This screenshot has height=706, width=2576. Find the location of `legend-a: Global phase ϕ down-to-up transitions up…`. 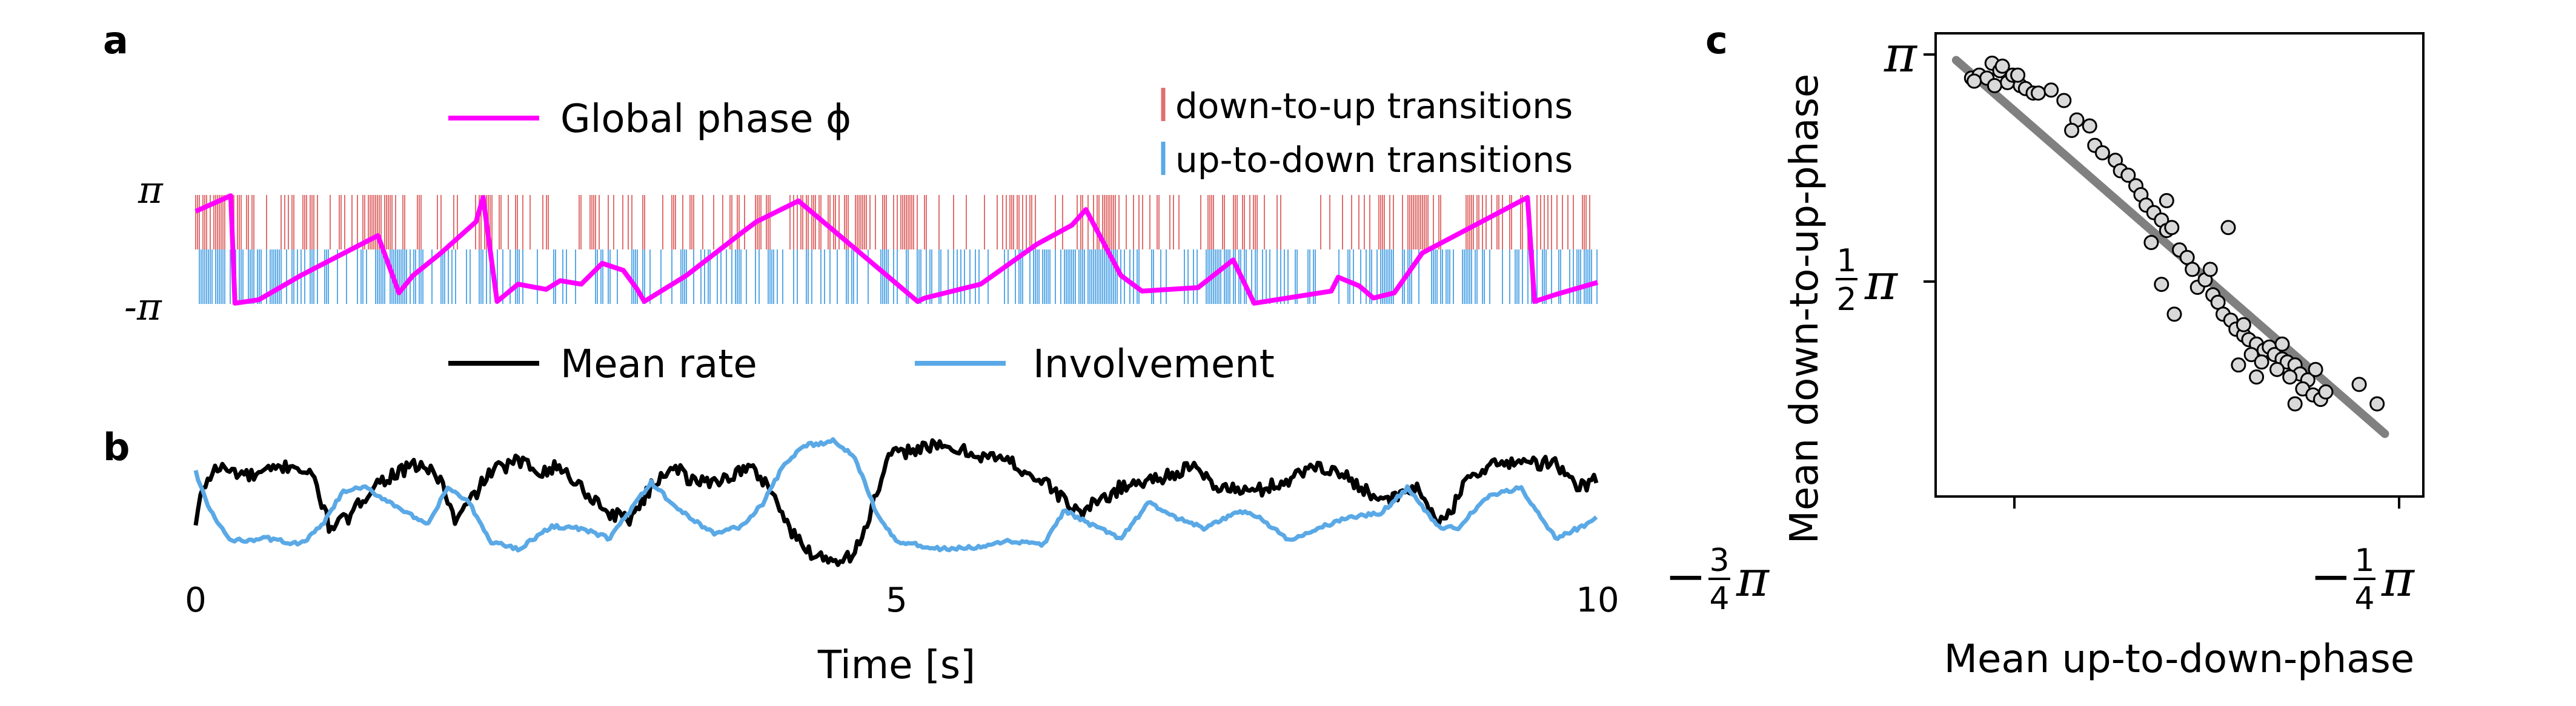

legend-a: Global phase ϕ down-to-up transitions up… is located at coordinates (1010, 132).